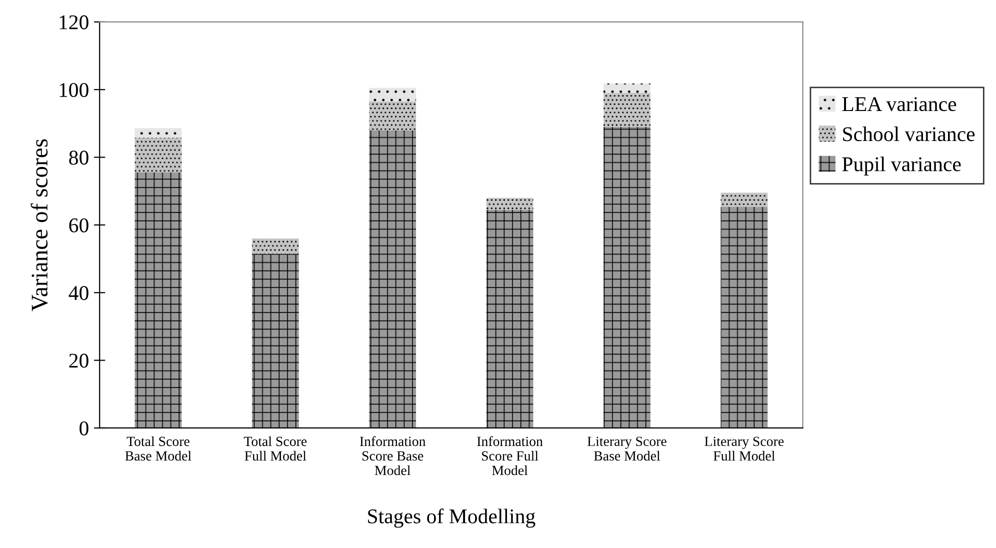 The image size is (996, 548). What do you see at coordinates (510, 456) in the screenshot?
I see `x-tick-label: Information Score Full Model` at bounding box center [510, 456].